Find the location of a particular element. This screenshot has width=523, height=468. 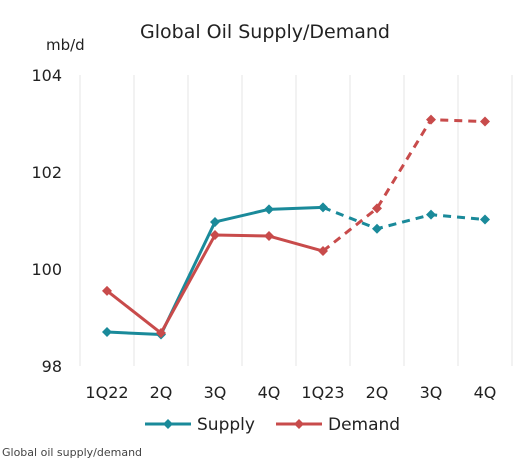

chart-title: Global Oil Supply/Demand is located at coordinates (265, 32).